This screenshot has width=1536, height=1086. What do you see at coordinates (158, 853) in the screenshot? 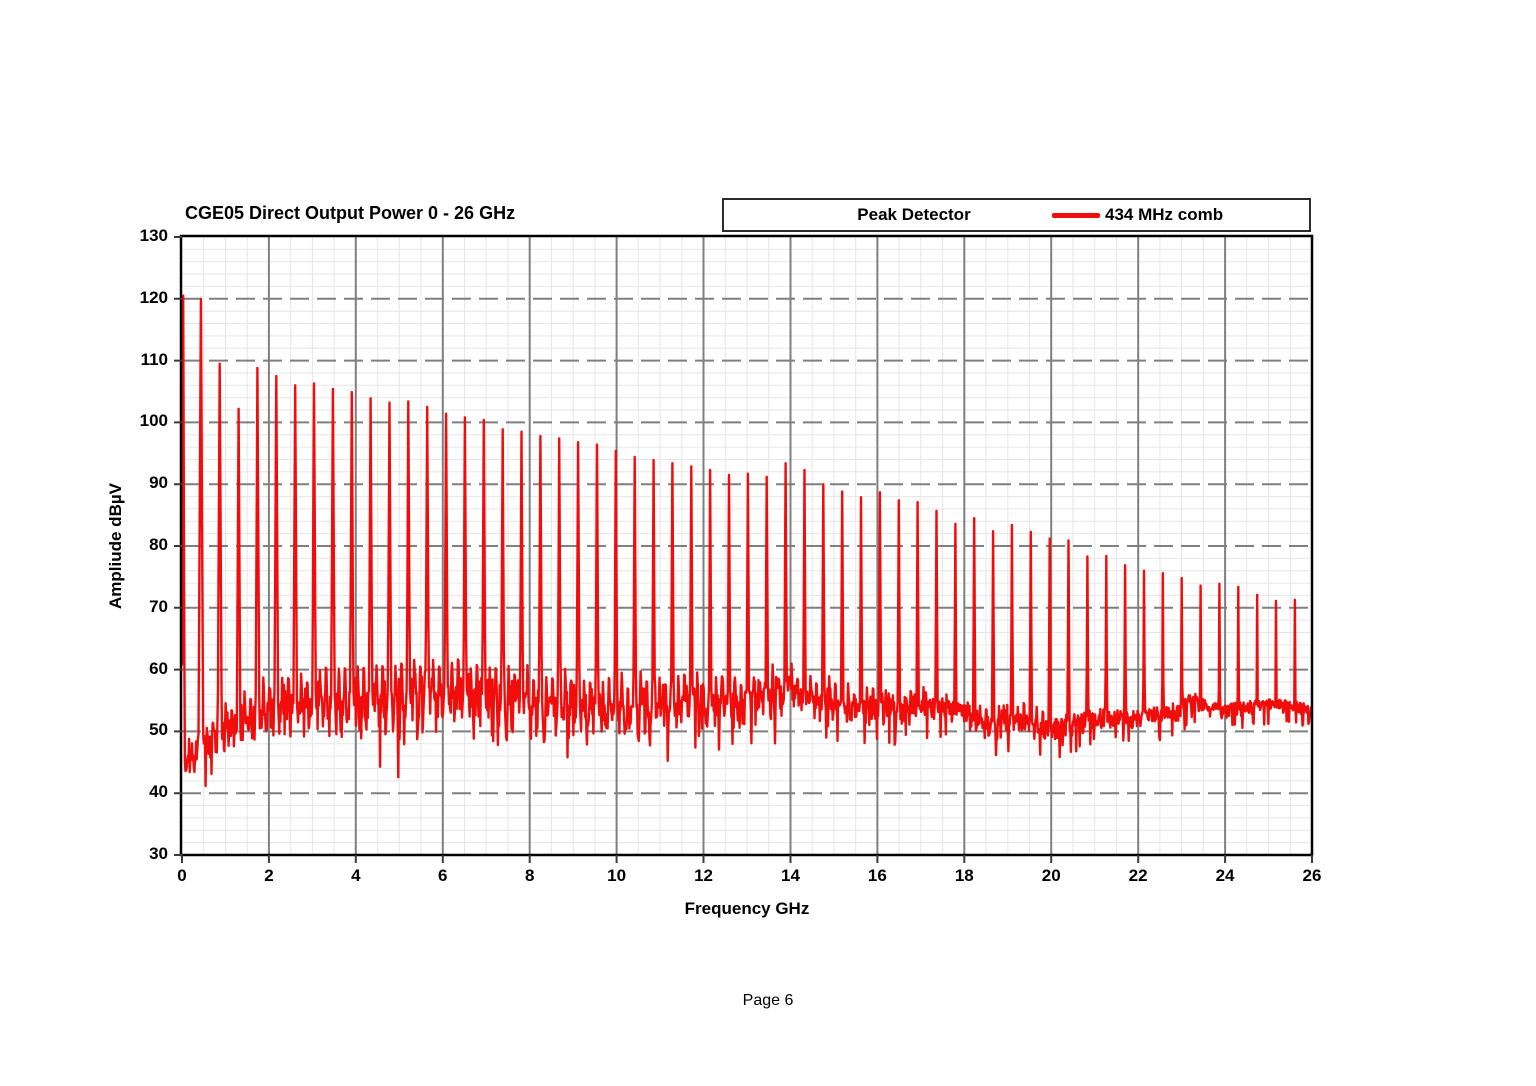
I see `y-tick-label: 30` at bounding box center [158, 853].